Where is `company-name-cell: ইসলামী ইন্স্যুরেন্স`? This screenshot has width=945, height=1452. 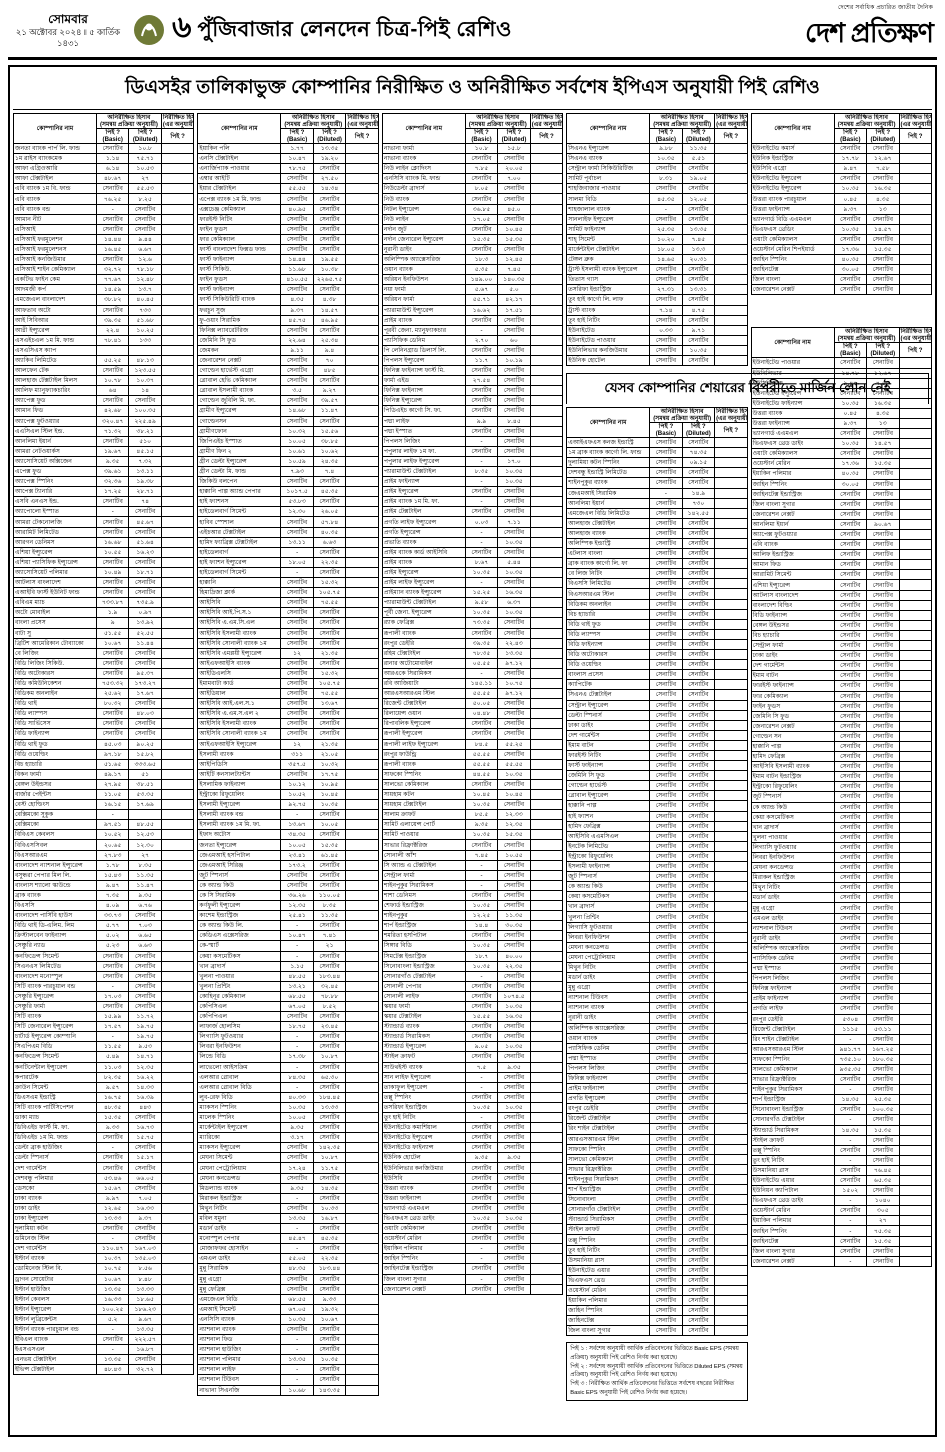 company-name-cell: ইসলামী ইন্স্যুরেন্স is located at coordinates (239, 805).